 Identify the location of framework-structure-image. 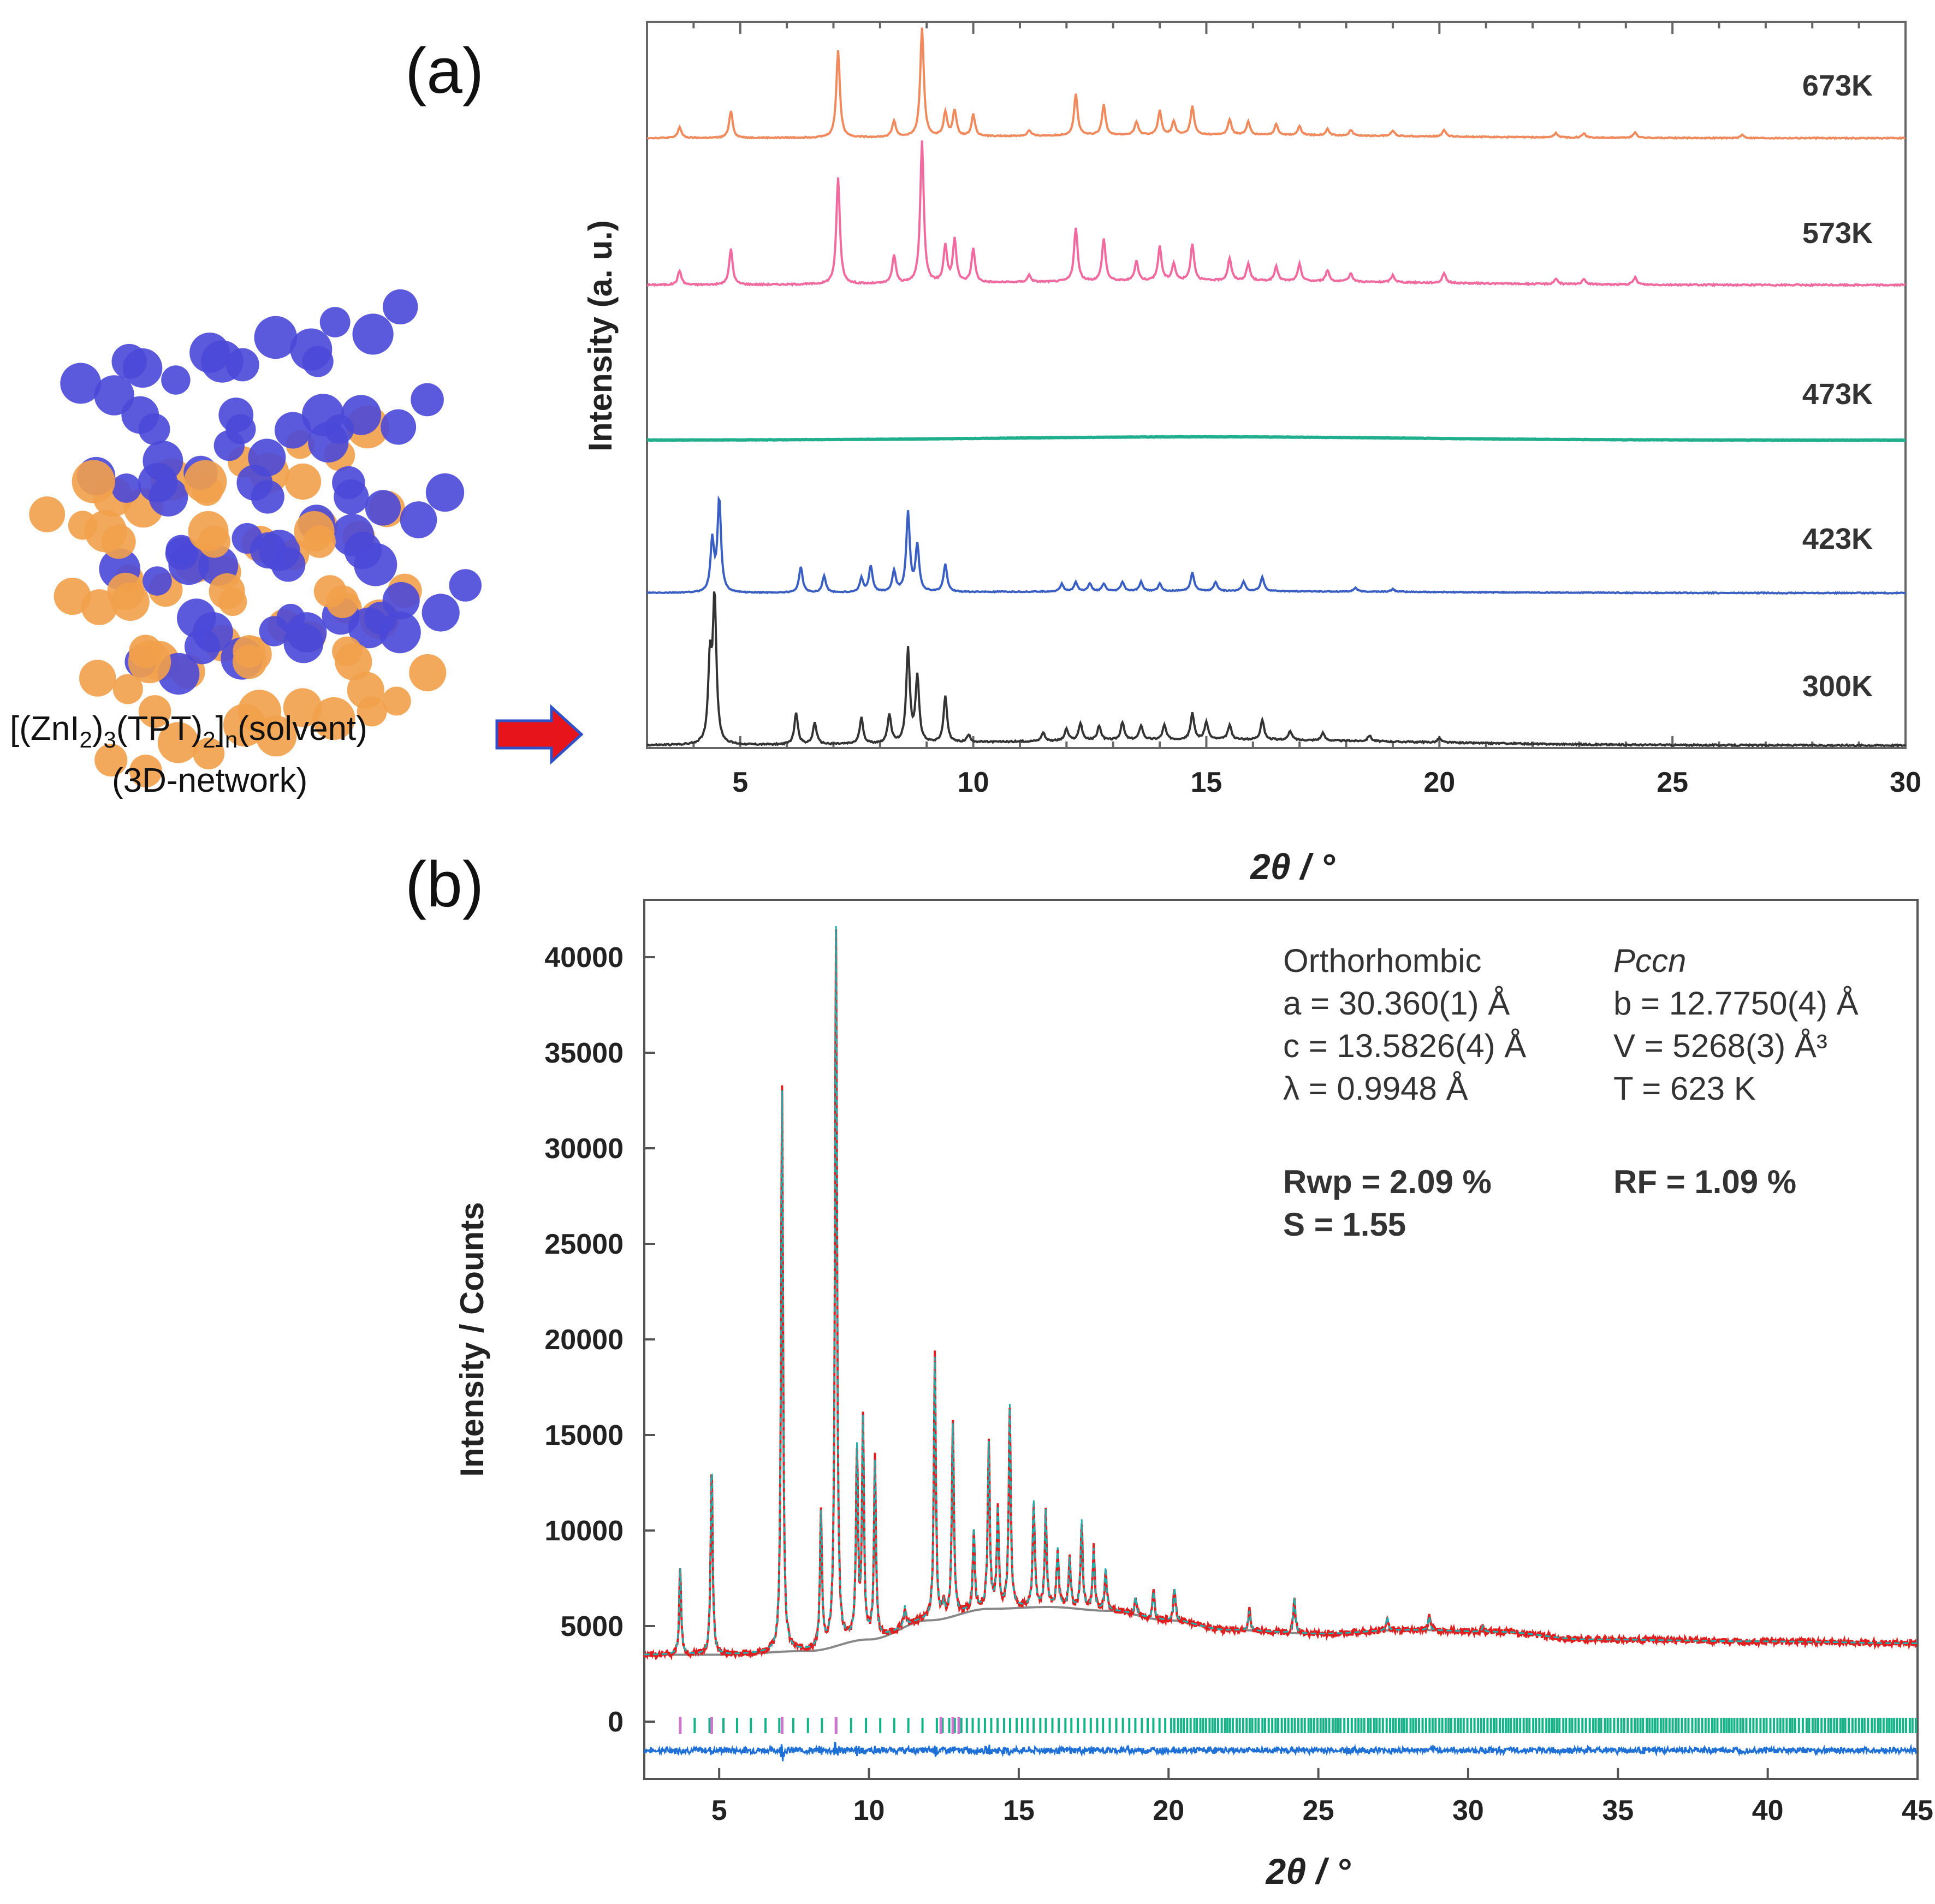
(255, 538).